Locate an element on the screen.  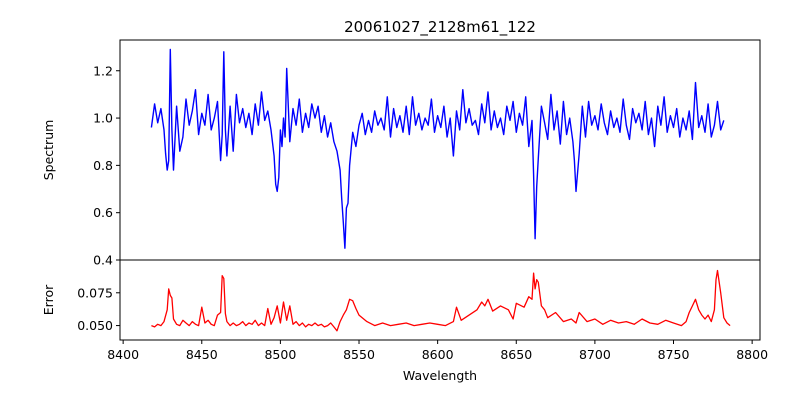
x-ticks: 8400 8450 8500 8550 8600 8650 8700 8750 8800 is located at coordinates (437, 351).